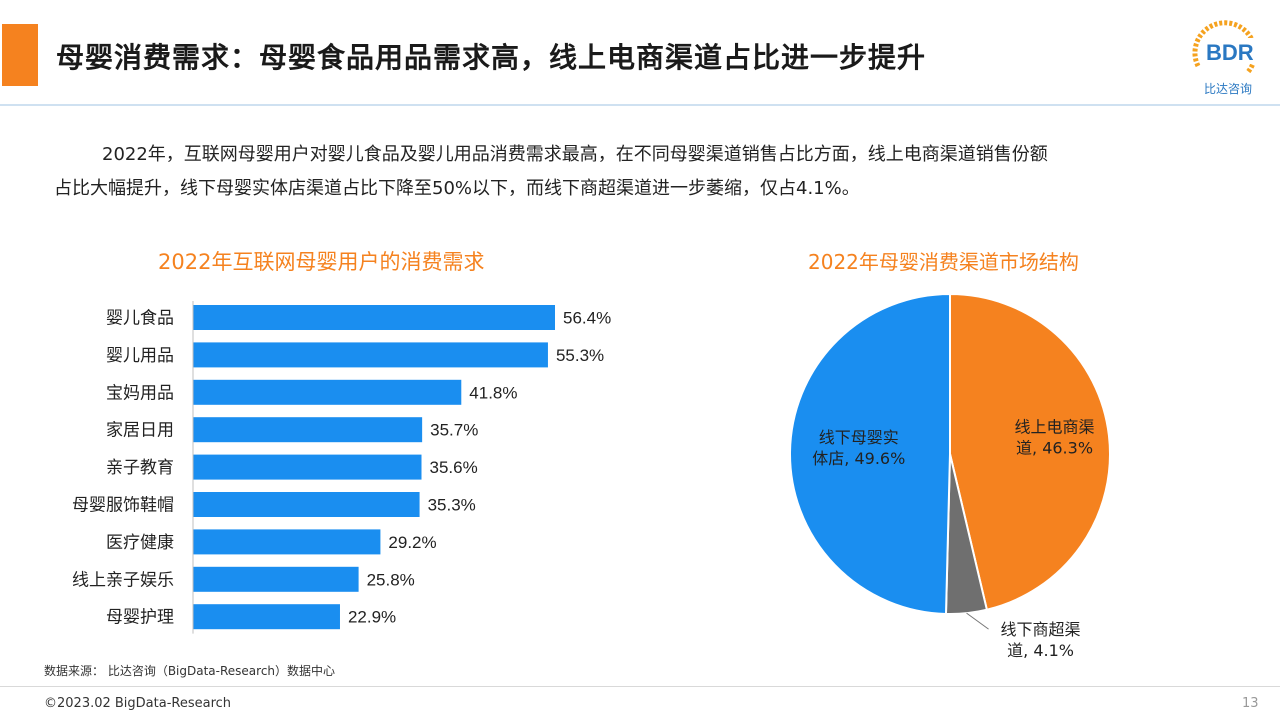 This screenshot has height=724, width=1280. What do you see at coordinates (491, 57) in the screenshot?
I see `page-title: 母婴消费需求：母婴食品用品需求高，线上电商渠道占比进一步提升` at bounding box center [491, 57].